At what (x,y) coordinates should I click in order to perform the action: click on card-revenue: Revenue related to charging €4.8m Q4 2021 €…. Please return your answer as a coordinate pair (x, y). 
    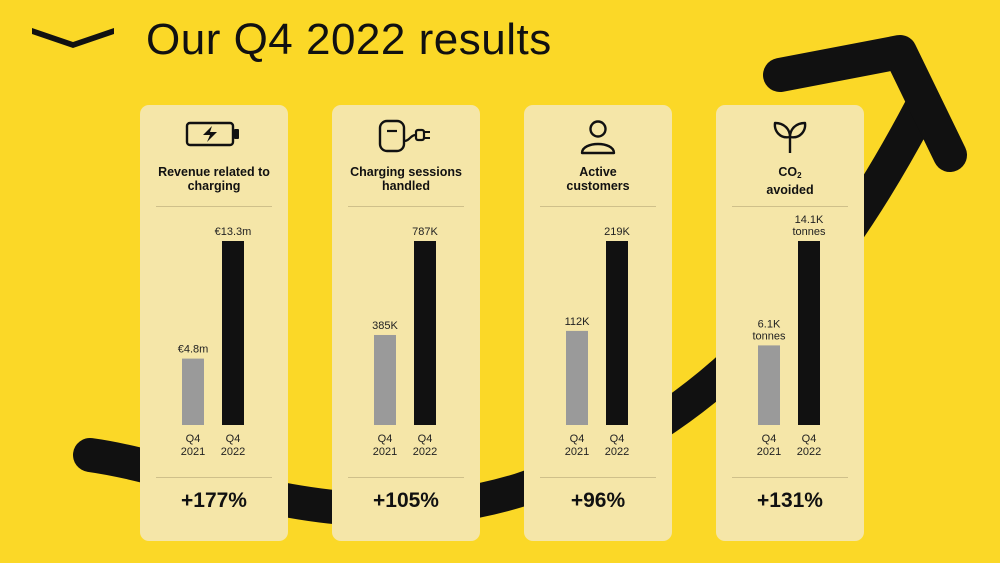
    Looking at the image, I should click on (214, 323).